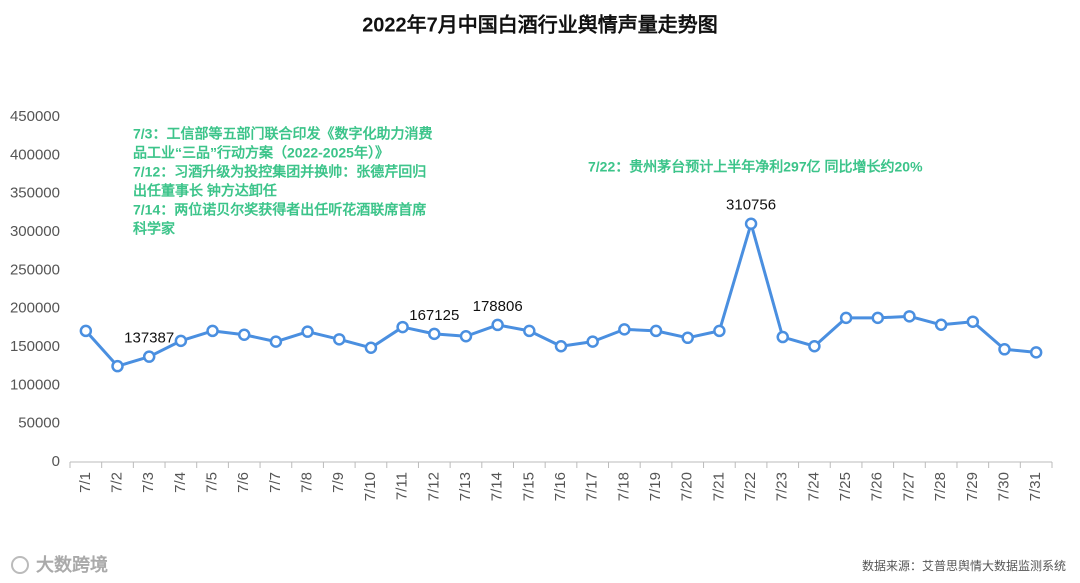 The width and height of the screenshot is (1080, 583). What do you see at coordinates (56, 461) in the screenshot?
I see `y-tick-label: 0` at bounding box center [56, 461].